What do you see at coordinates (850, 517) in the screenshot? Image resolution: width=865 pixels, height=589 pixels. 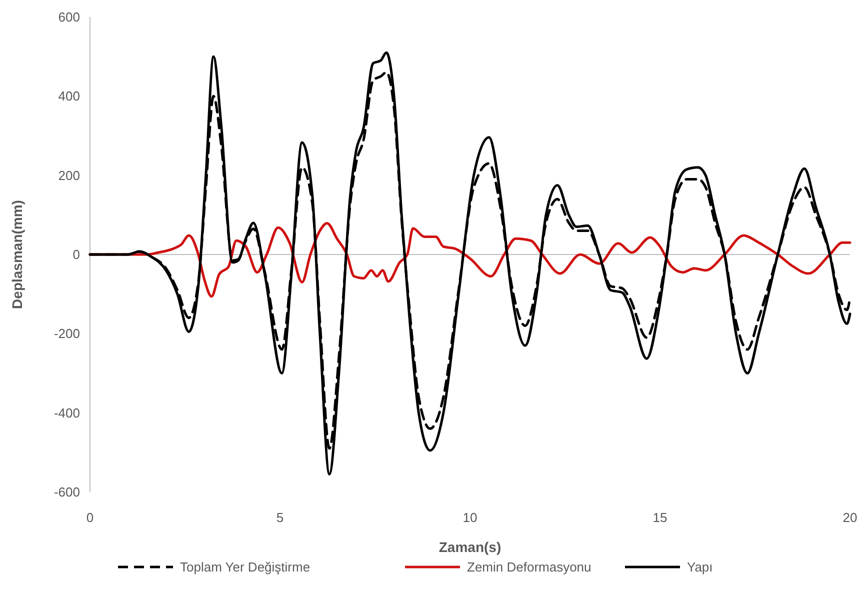 I see `x-tick-label: 20` at bounding box center [850, 517].